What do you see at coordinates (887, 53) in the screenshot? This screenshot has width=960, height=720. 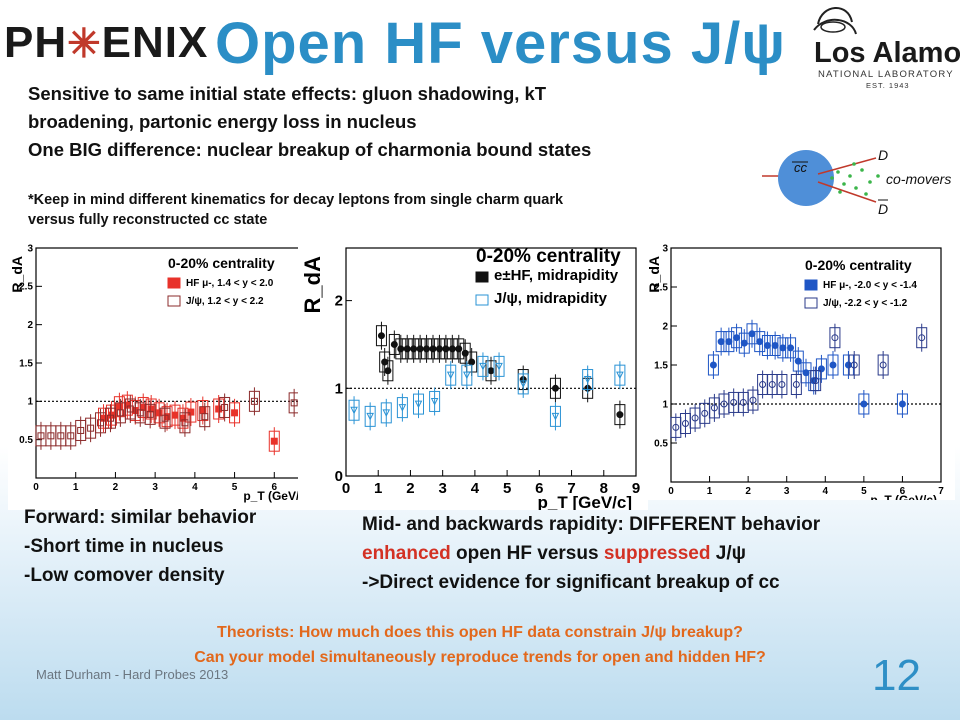 I see `lanl-name: Los Alamos` at bounding box center [887, 53].